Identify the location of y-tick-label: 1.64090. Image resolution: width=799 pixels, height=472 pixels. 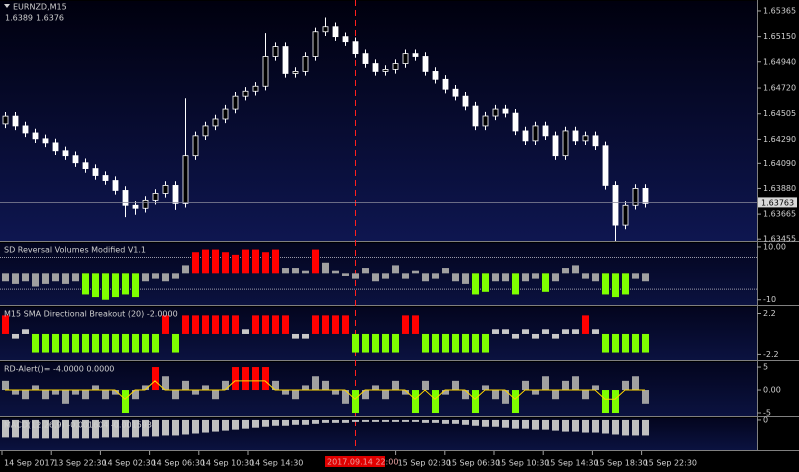
(779, 163).